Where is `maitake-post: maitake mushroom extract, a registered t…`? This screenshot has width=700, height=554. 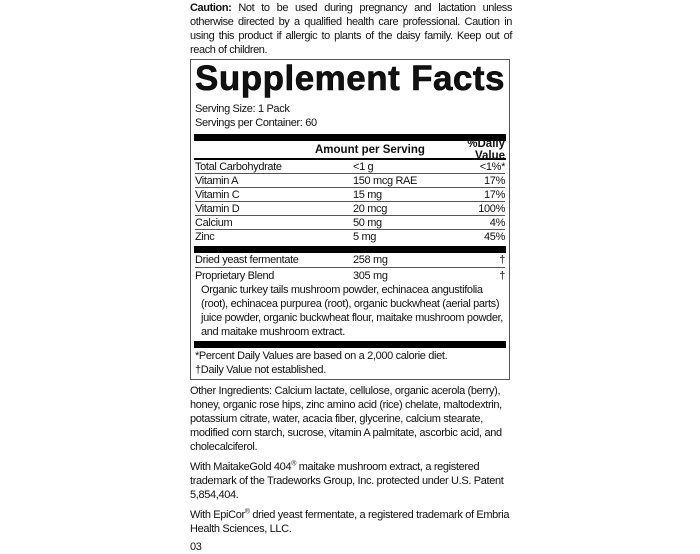
maitake-post: maitake mushroom extract, a registered t… is located at coordinates (347, 481).